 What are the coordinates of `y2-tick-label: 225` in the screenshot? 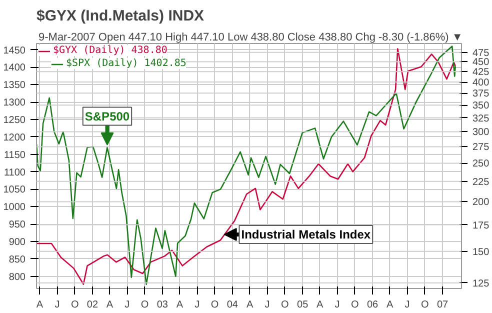 It's located at (481, 182).